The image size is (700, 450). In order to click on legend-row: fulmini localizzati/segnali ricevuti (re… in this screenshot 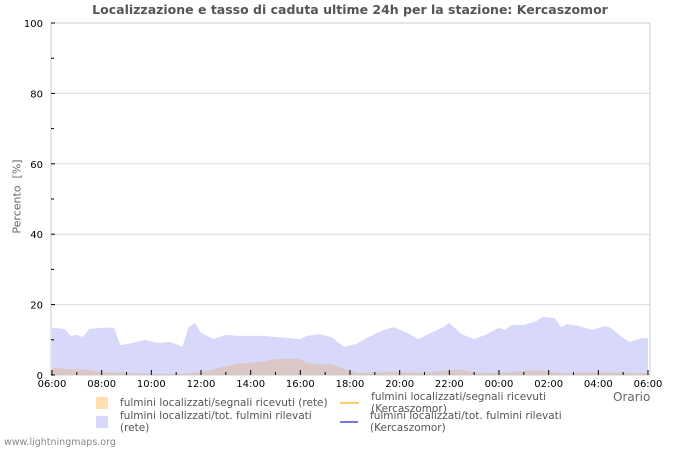, I will do `click(344, 402)`.